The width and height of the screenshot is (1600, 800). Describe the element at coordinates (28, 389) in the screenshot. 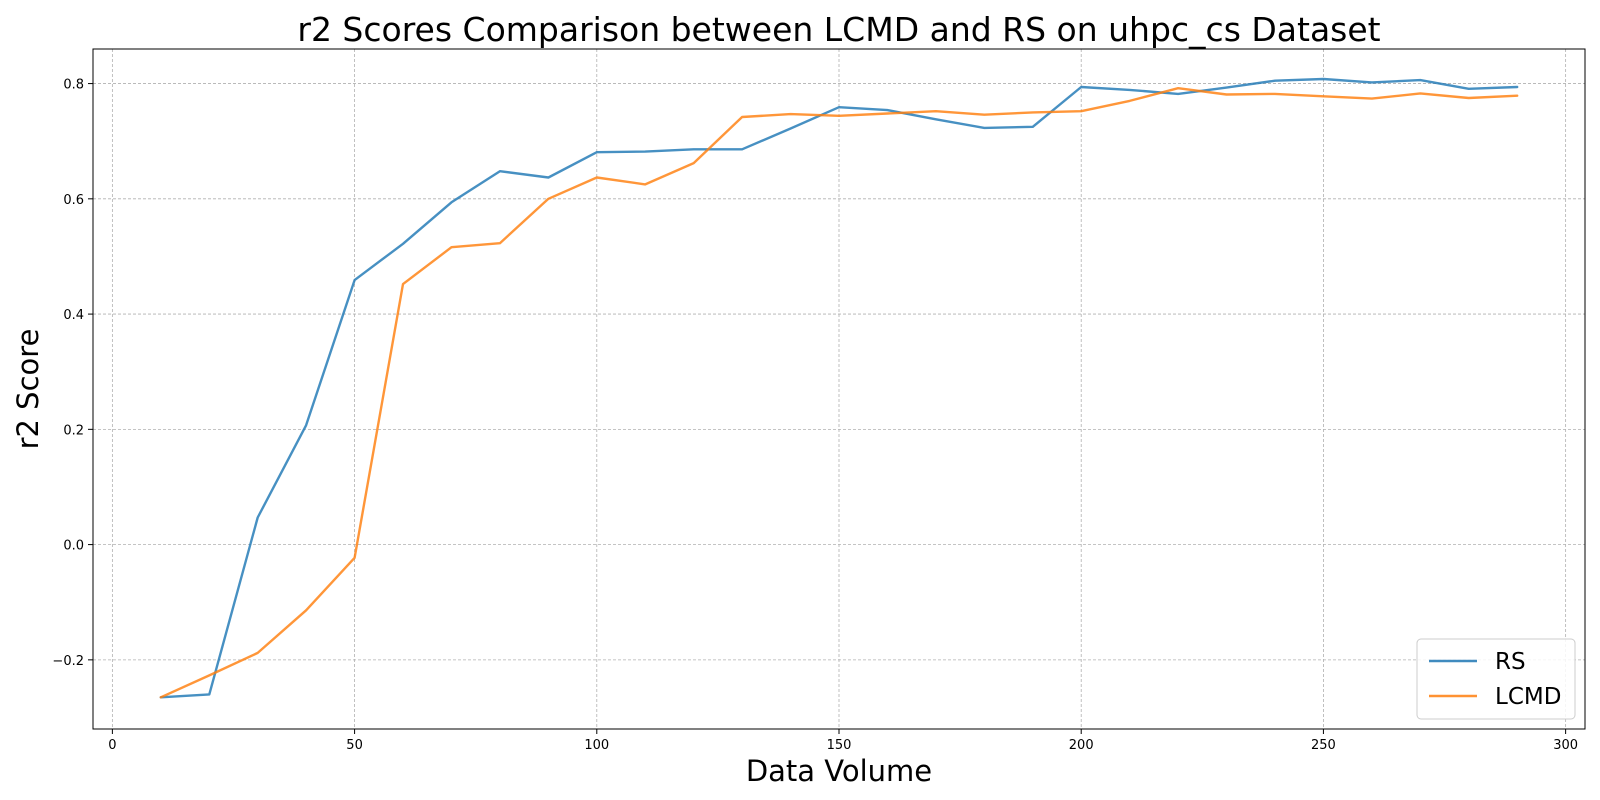

I see `y-axis-label: r2 Score` at that location.